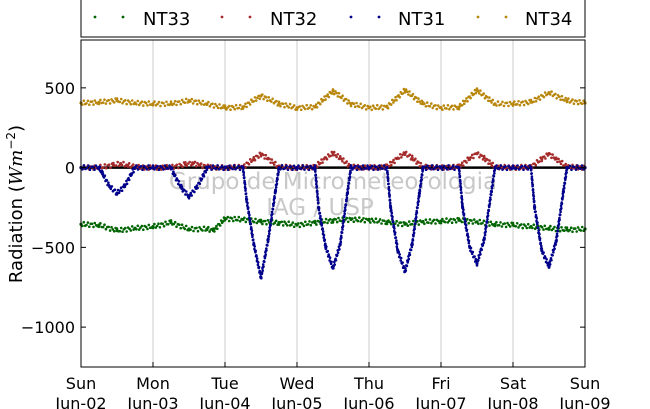 The image size is (650, 409). I want to click on x-tick-date: Jun-08, so click(512, 401).